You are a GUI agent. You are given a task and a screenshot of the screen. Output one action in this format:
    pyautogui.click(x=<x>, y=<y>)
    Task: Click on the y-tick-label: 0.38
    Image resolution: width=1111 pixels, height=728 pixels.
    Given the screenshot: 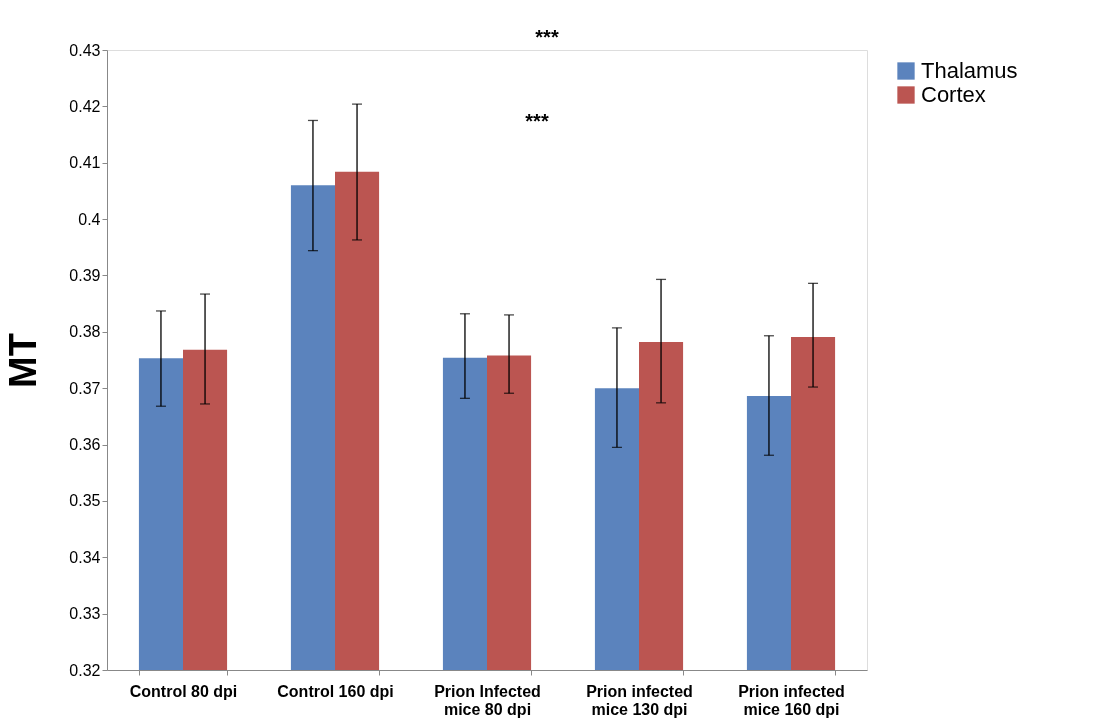 What is the action you would take?
    pyautogui.click(x=85, y=332)
    